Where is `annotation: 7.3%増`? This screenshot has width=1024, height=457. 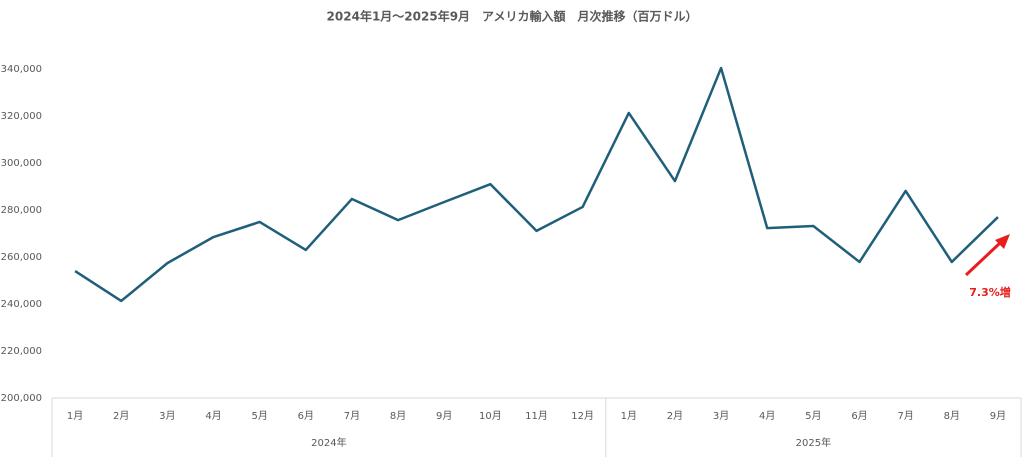
annotation: 7.3%増 is located at coordinates (990, 292).